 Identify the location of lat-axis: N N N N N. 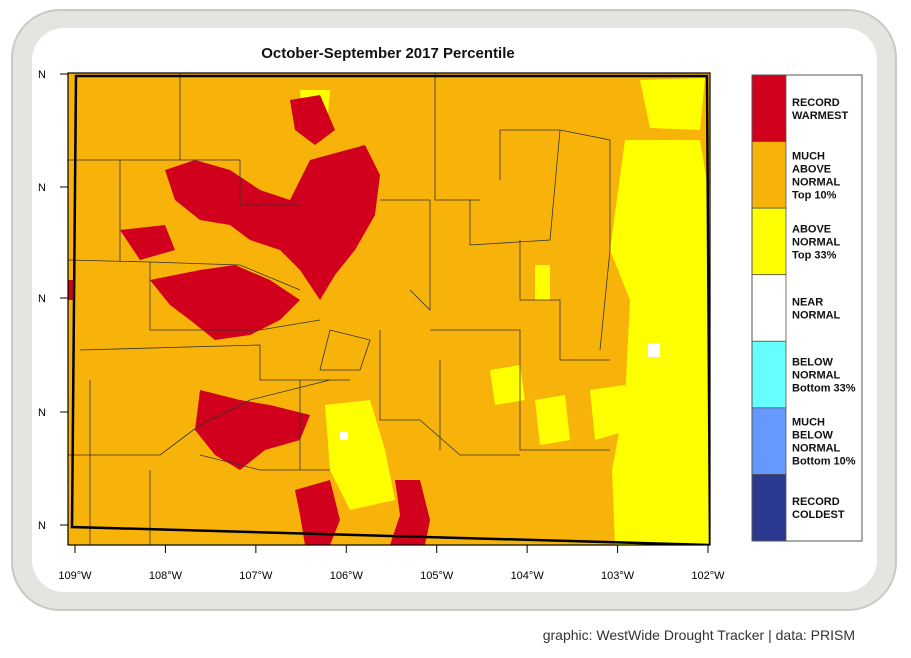
(53, 300).